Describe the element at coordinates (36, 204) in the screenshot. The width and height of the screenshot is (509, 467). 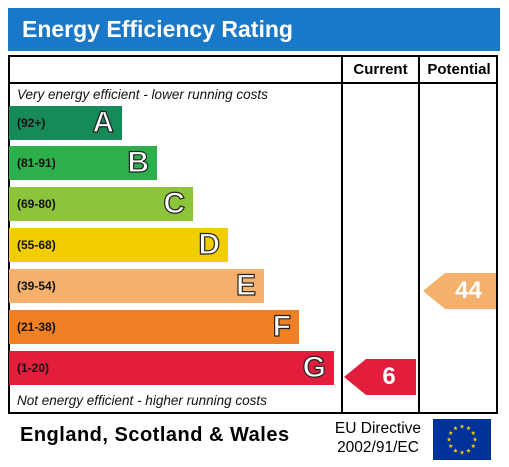
I see `band-range: (69-80)` at that location.